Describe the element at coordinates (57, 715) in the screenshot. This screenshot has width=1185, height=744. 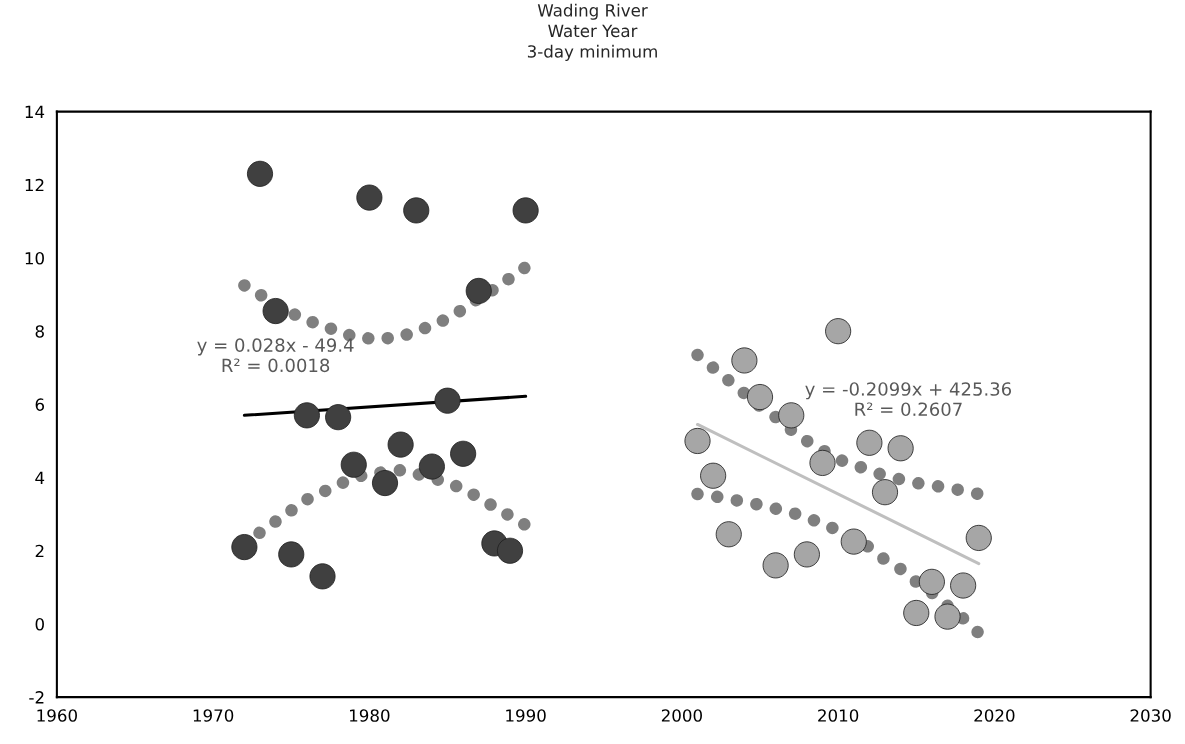
I see `x-tick-label: 1960` at that location.